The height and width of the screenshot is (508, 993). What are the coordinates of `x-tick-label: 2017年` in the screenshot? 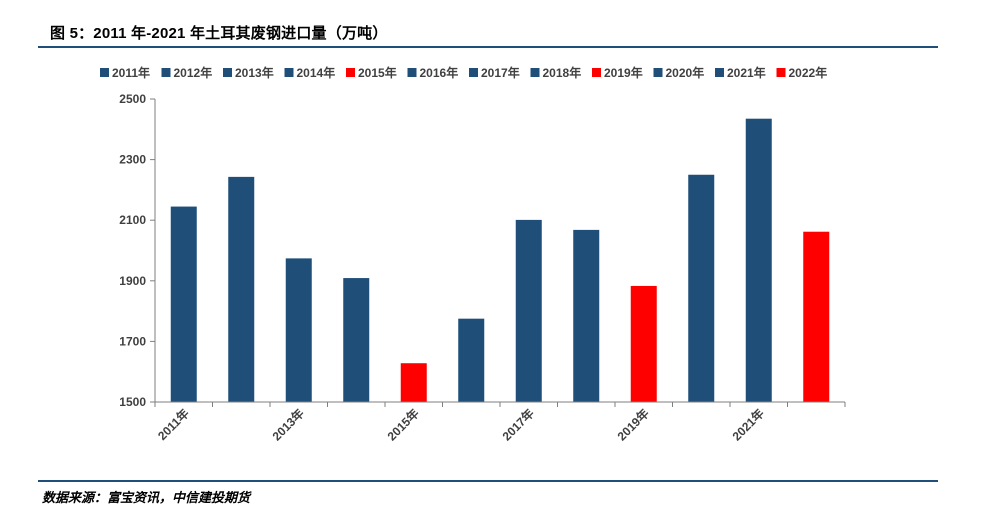 It's located at (518, 425).